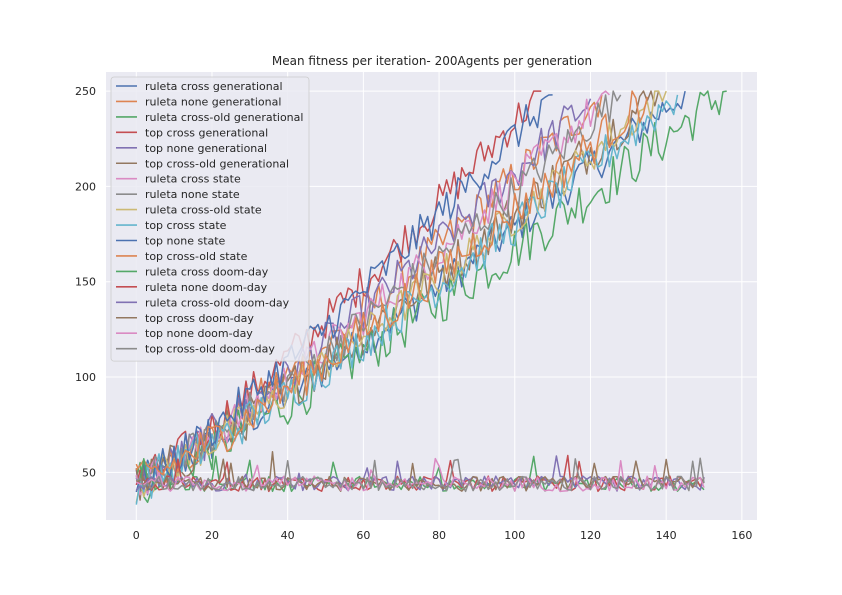  I want to click on legend-entry: ruleta cross state, so click(193, 179).